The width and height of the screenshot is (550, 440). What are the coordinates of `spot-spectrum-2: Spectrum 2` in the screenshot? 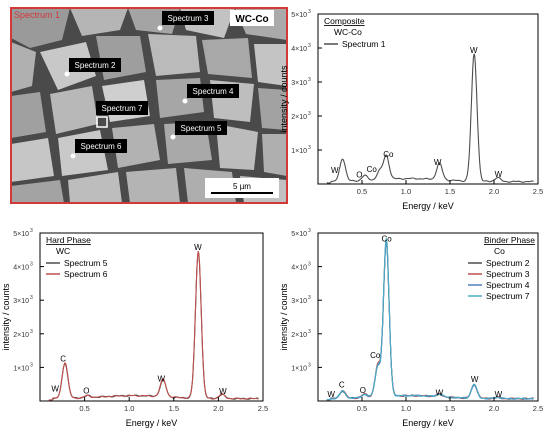 It's located at (92, 67).